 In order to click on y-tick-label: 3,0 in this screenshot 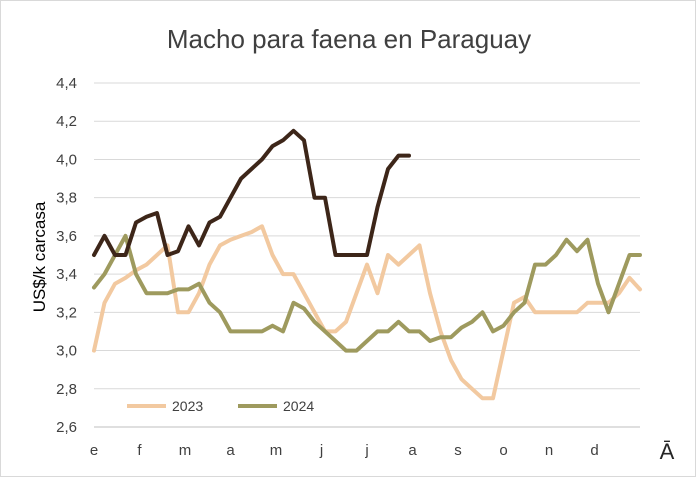, I will do `click(66, 351)`.